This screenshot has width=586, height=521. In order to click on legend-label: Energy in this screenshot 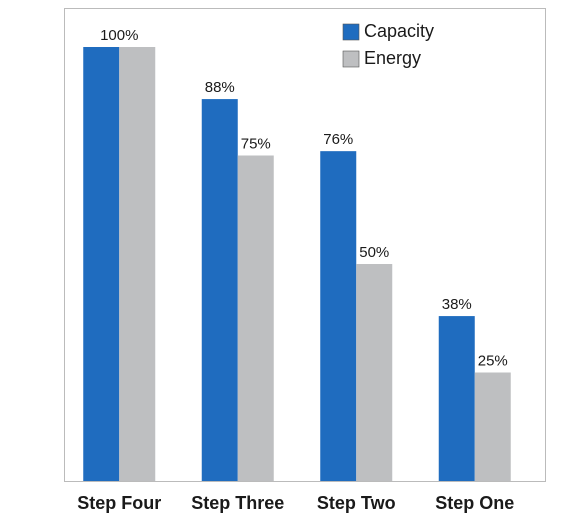, I will do `click(392, 58)`.